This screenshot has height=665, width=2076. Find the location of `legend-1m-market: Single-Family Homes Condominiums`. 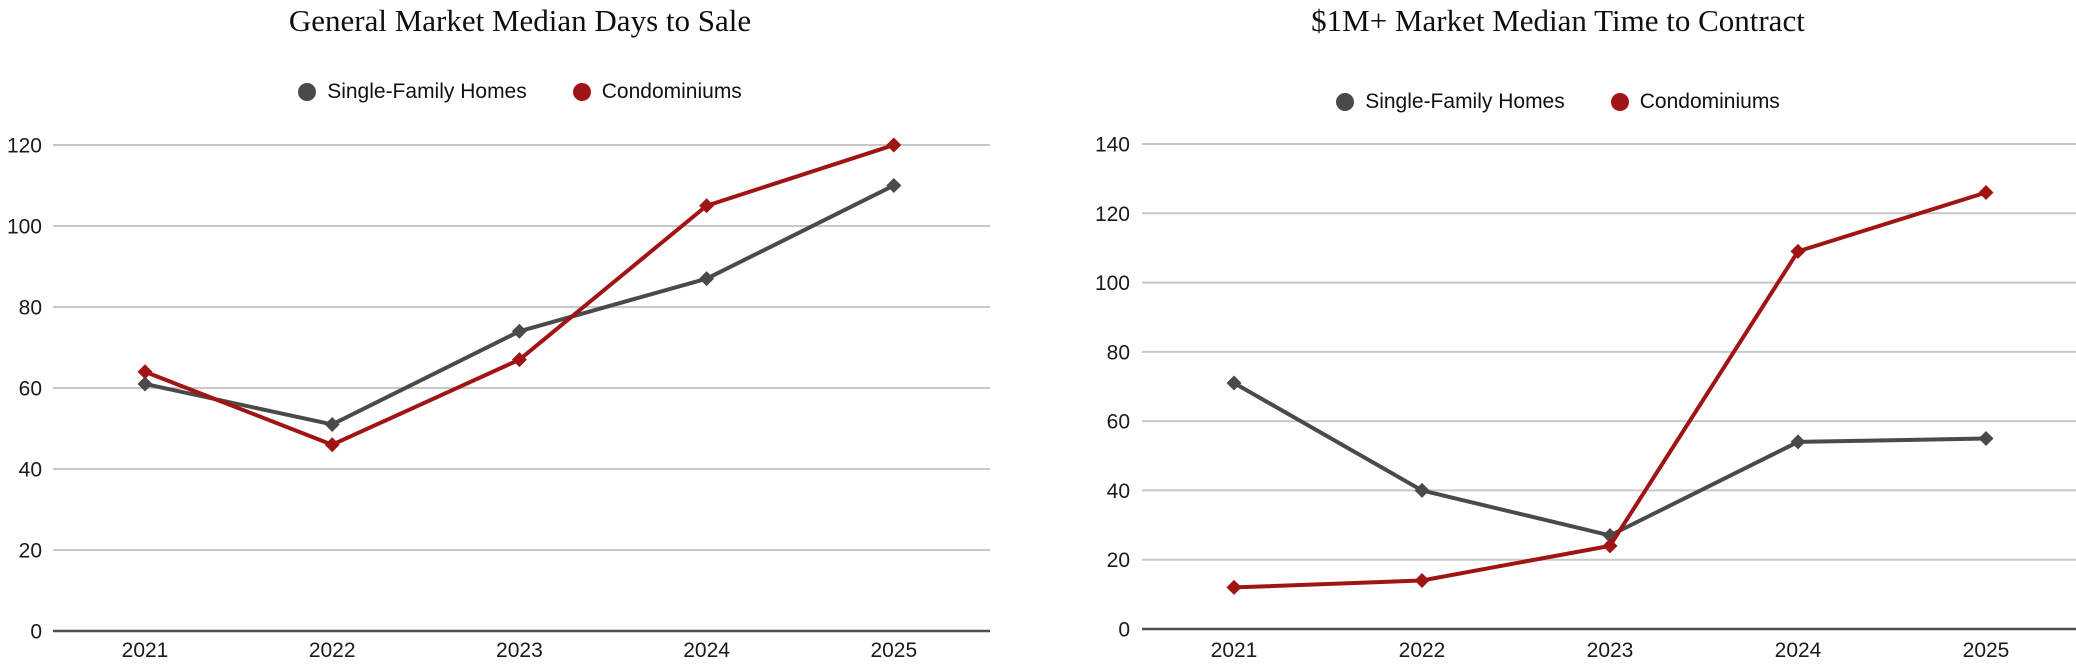

legend-1m-market: Single-Family Homes Condominiums is located at coordinates (1558, 102).